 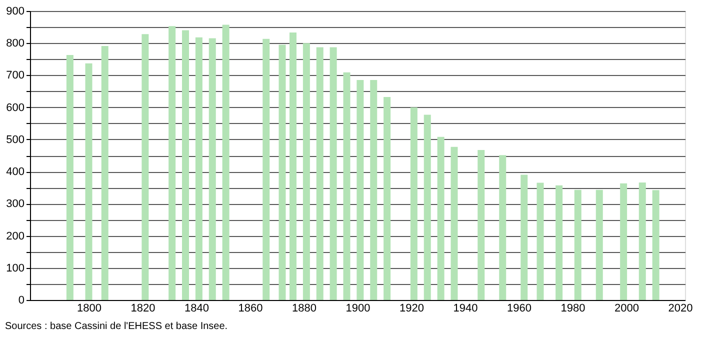 I want to click on y-tick-label: 300, so click(x=15, y=204).